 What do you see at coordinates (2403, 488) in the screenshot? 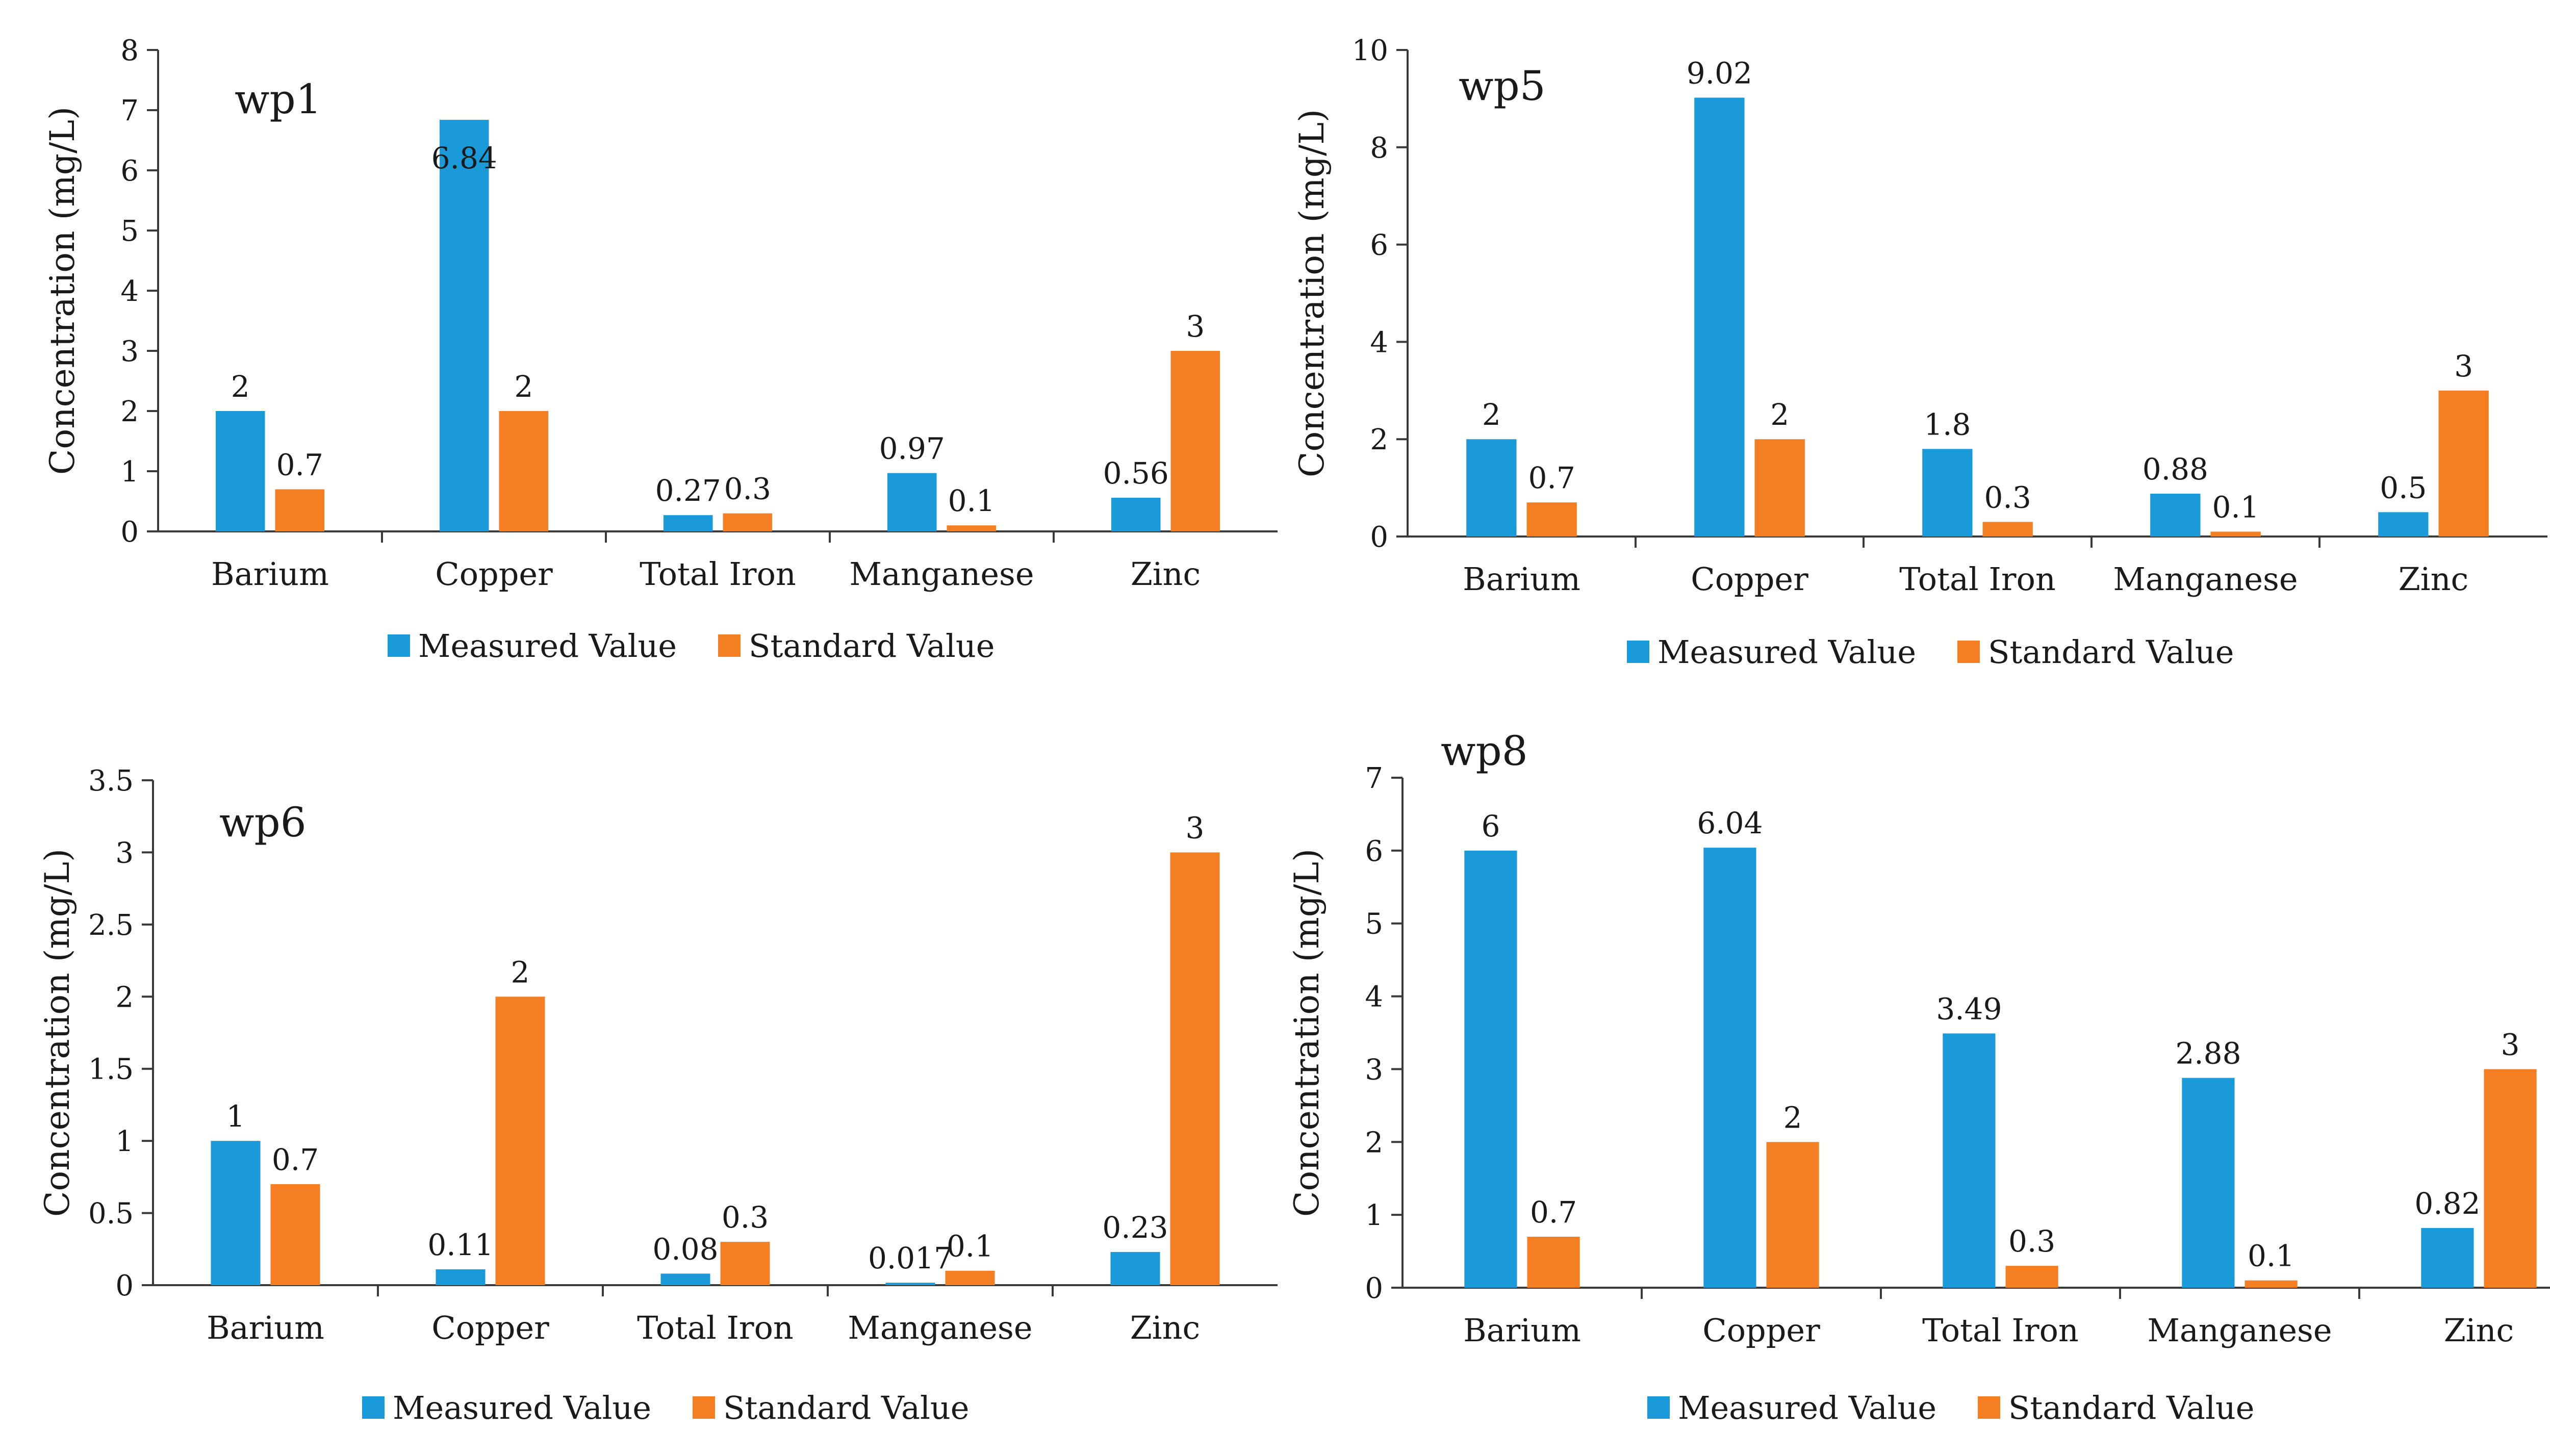
I see `data-label: 0.5` at bounding box center [2403, 488].